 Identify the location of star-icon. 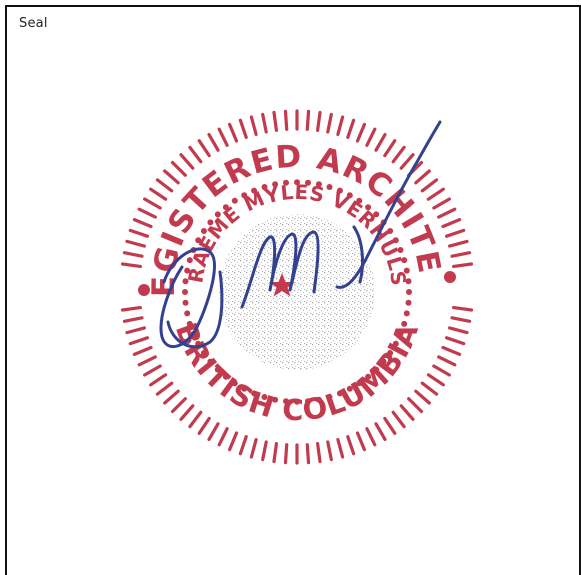
(282, 285).